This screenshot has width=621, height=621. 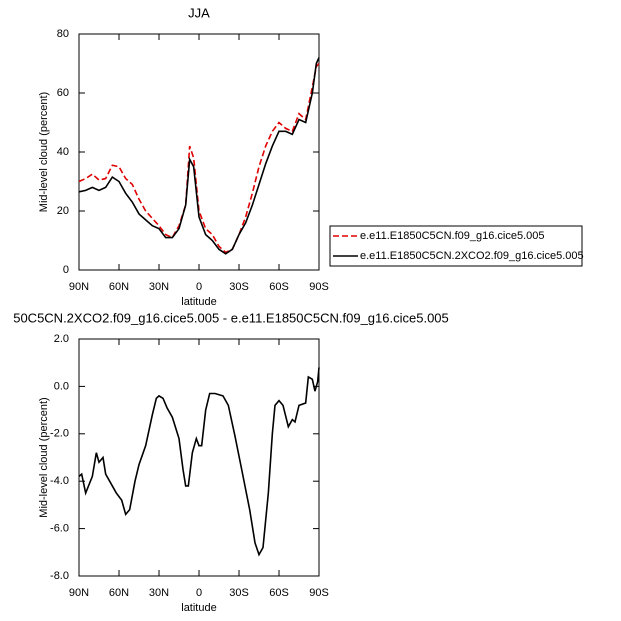 What do you see at coordinates (61, 339) in the screenshot?
I see `y-tick-label: 2.0` at bounding box center [61, 339].